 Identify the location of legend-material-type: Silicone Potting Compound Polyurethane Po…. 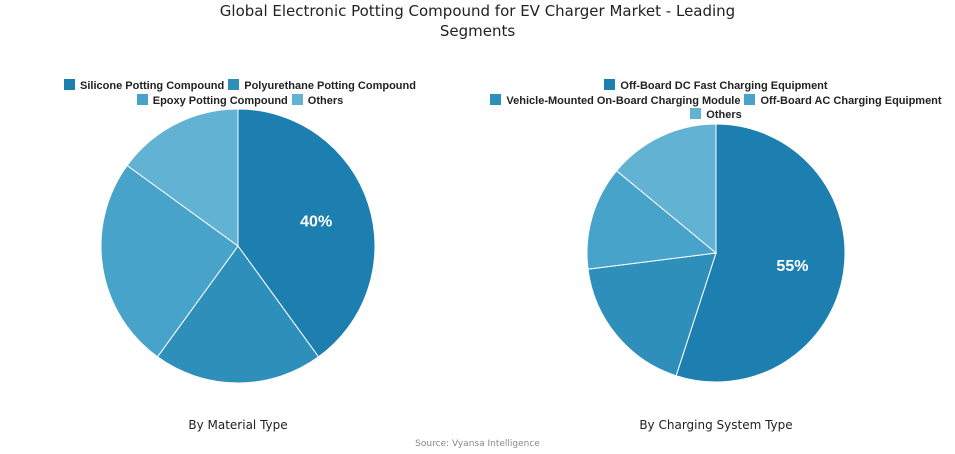
(240, 93).